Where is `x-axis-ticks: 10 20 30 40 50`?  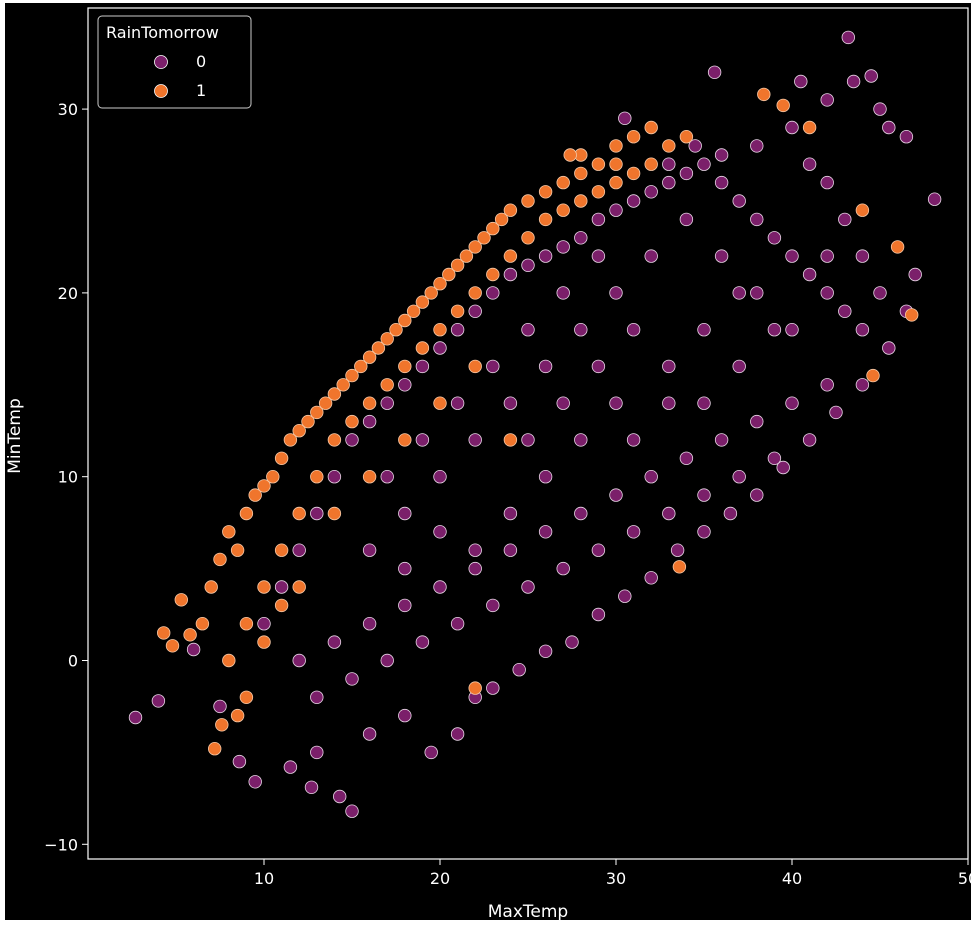 x-axis-ticks: 10 20 30 40 50 is located at coordinates (614, 873).